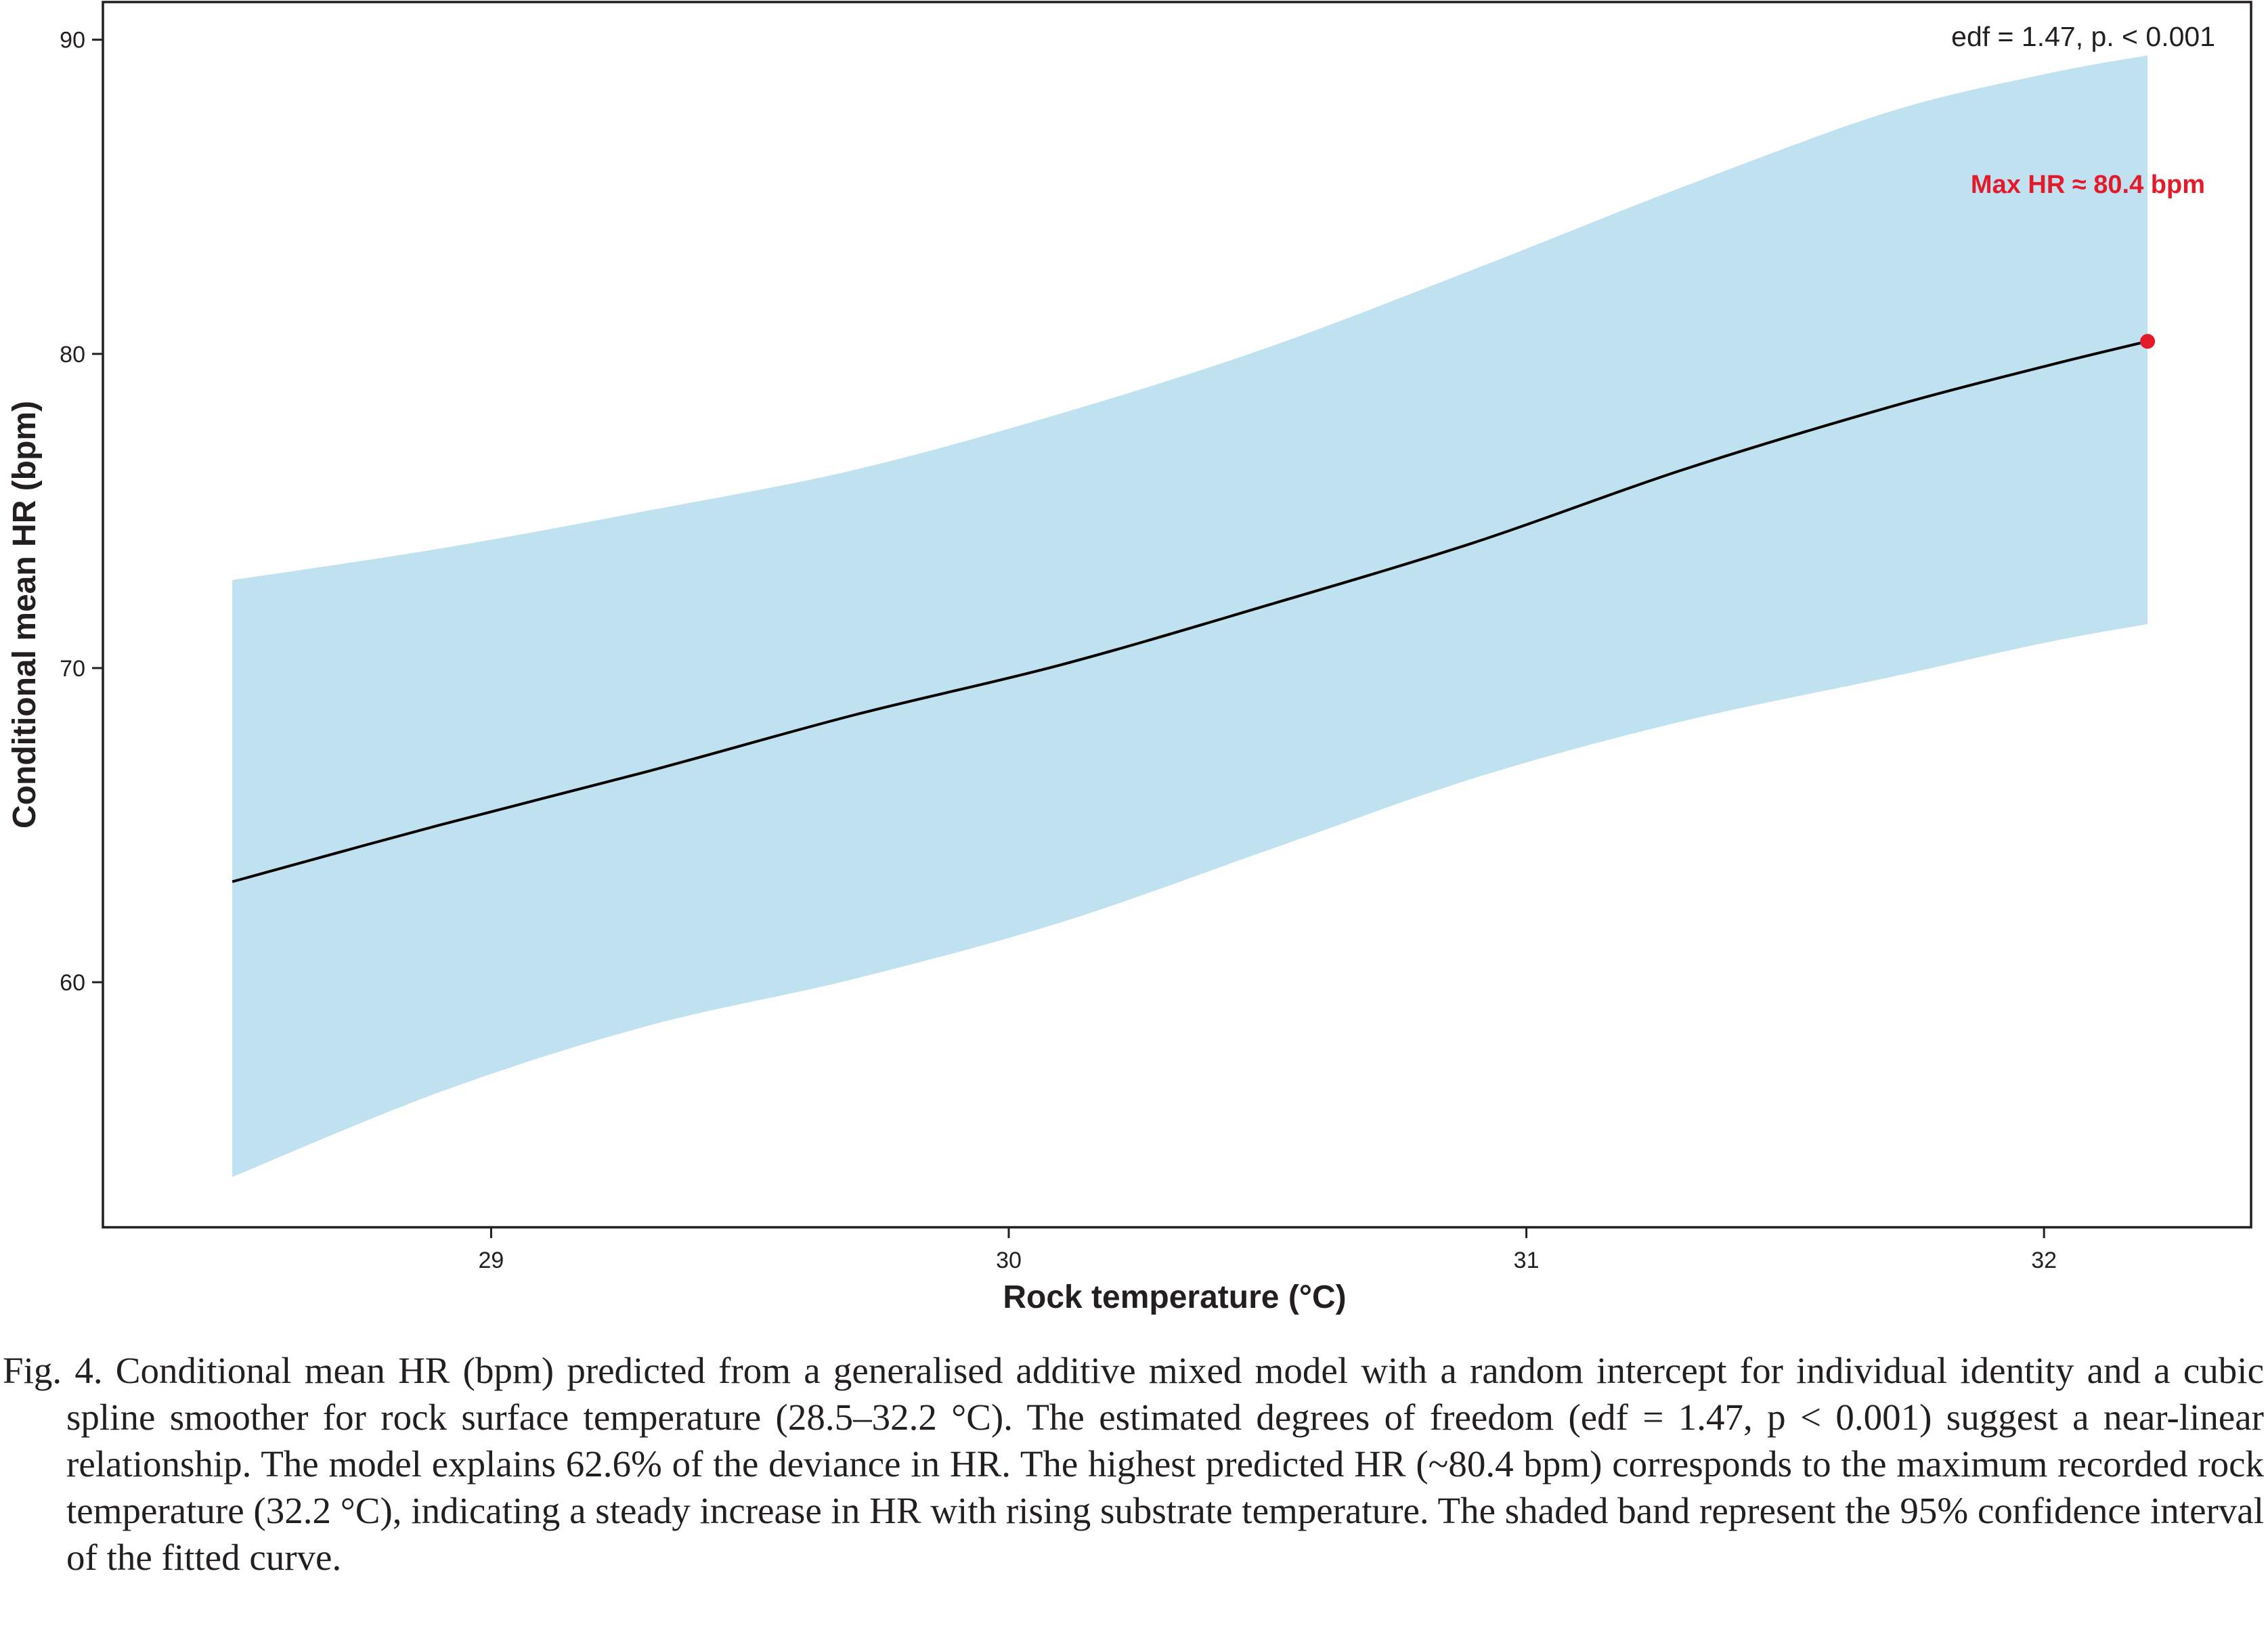 The image size is (2268, 1649). I want to click on y-tick-label: 80, so click(72, 355).